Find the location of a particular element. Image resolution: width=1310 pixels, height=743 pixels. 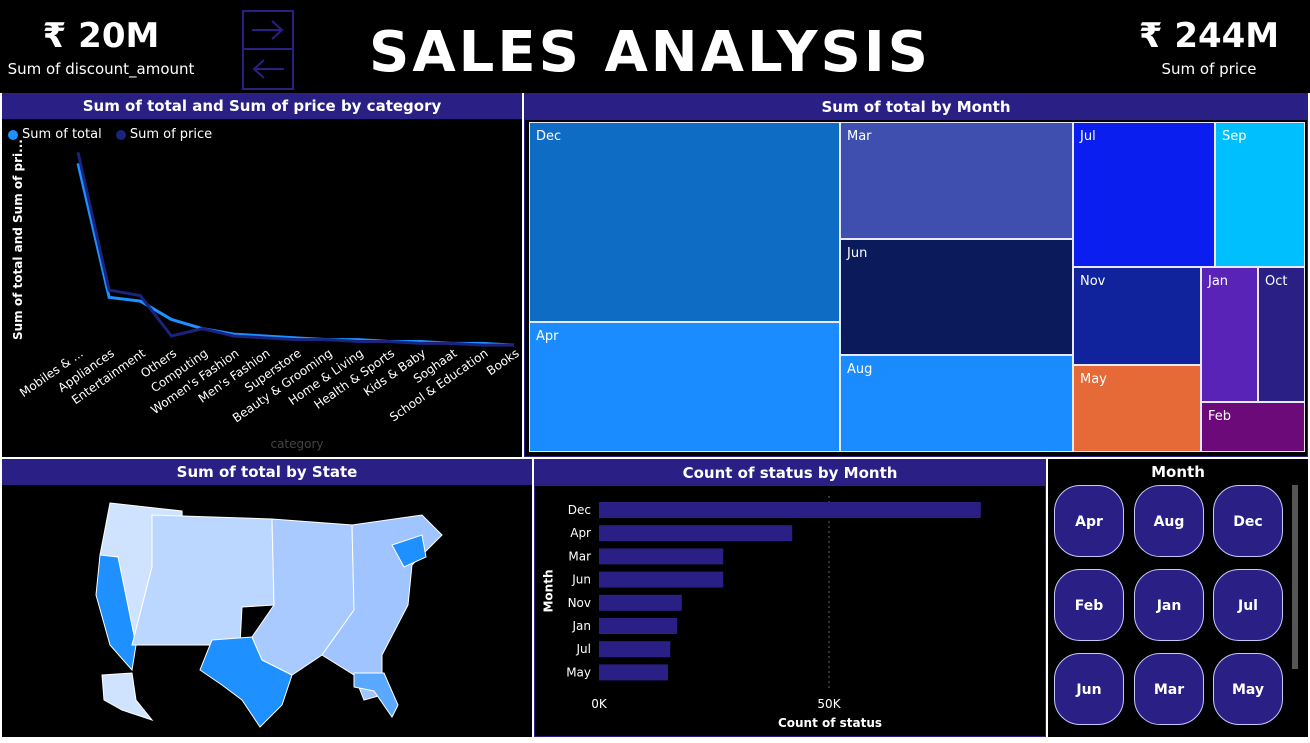

legend-dot-total is located at coordinates (13, 134).